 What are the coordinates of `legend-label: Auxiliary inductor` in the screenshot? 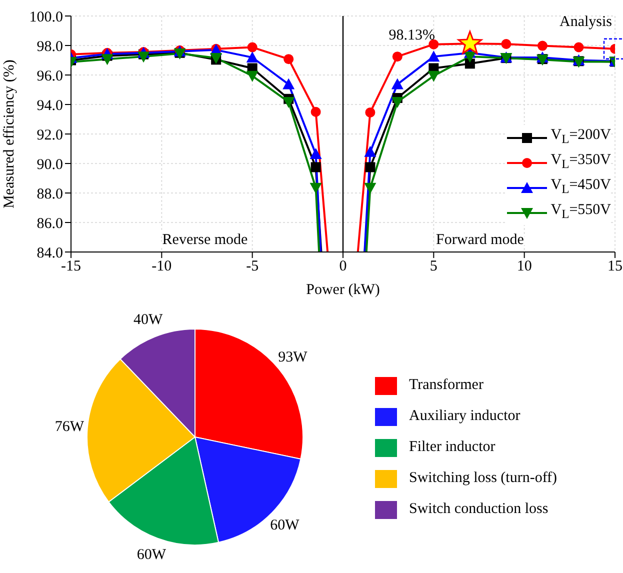 It's located at (464, 416).